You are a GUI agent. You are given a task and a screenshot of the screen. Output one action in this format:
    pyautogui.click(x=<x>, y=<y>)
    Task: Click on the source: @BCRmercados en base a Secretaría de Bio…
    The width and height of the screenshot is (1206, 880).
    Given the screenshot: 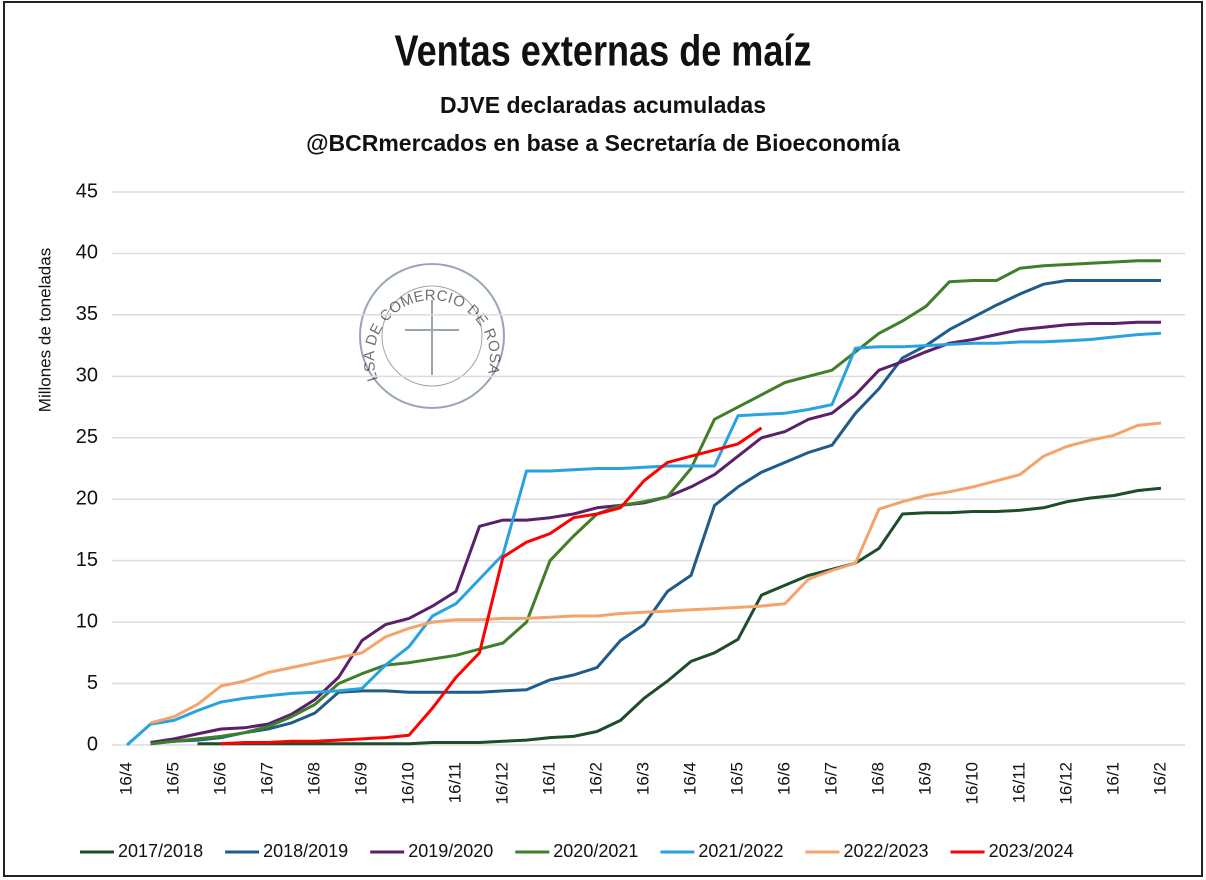 What is the action you would take?
    pyautogui.click(x=603, y=143)
    